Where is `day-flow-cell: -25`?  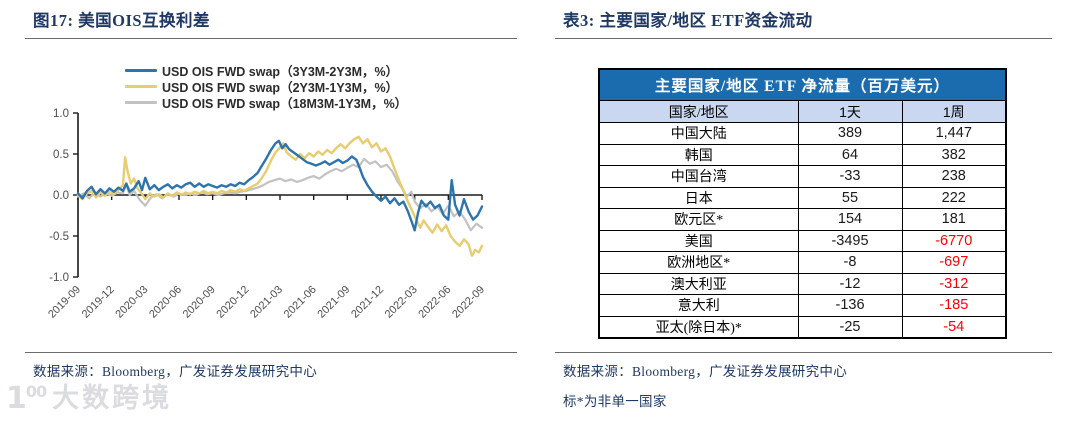 day-flow-cell: -25 is located at coordinates (850, 327).